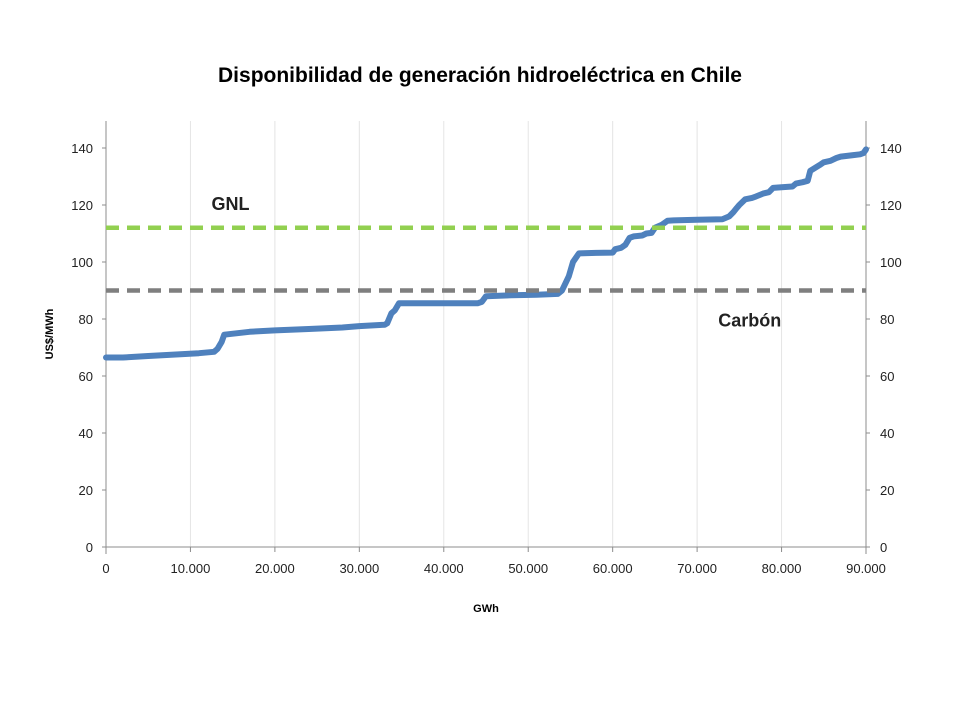  What do you see at coordinates (528, 568) in the screenshot?
I see `x-tick-label: 50.000` at bounding box center [528, 568].